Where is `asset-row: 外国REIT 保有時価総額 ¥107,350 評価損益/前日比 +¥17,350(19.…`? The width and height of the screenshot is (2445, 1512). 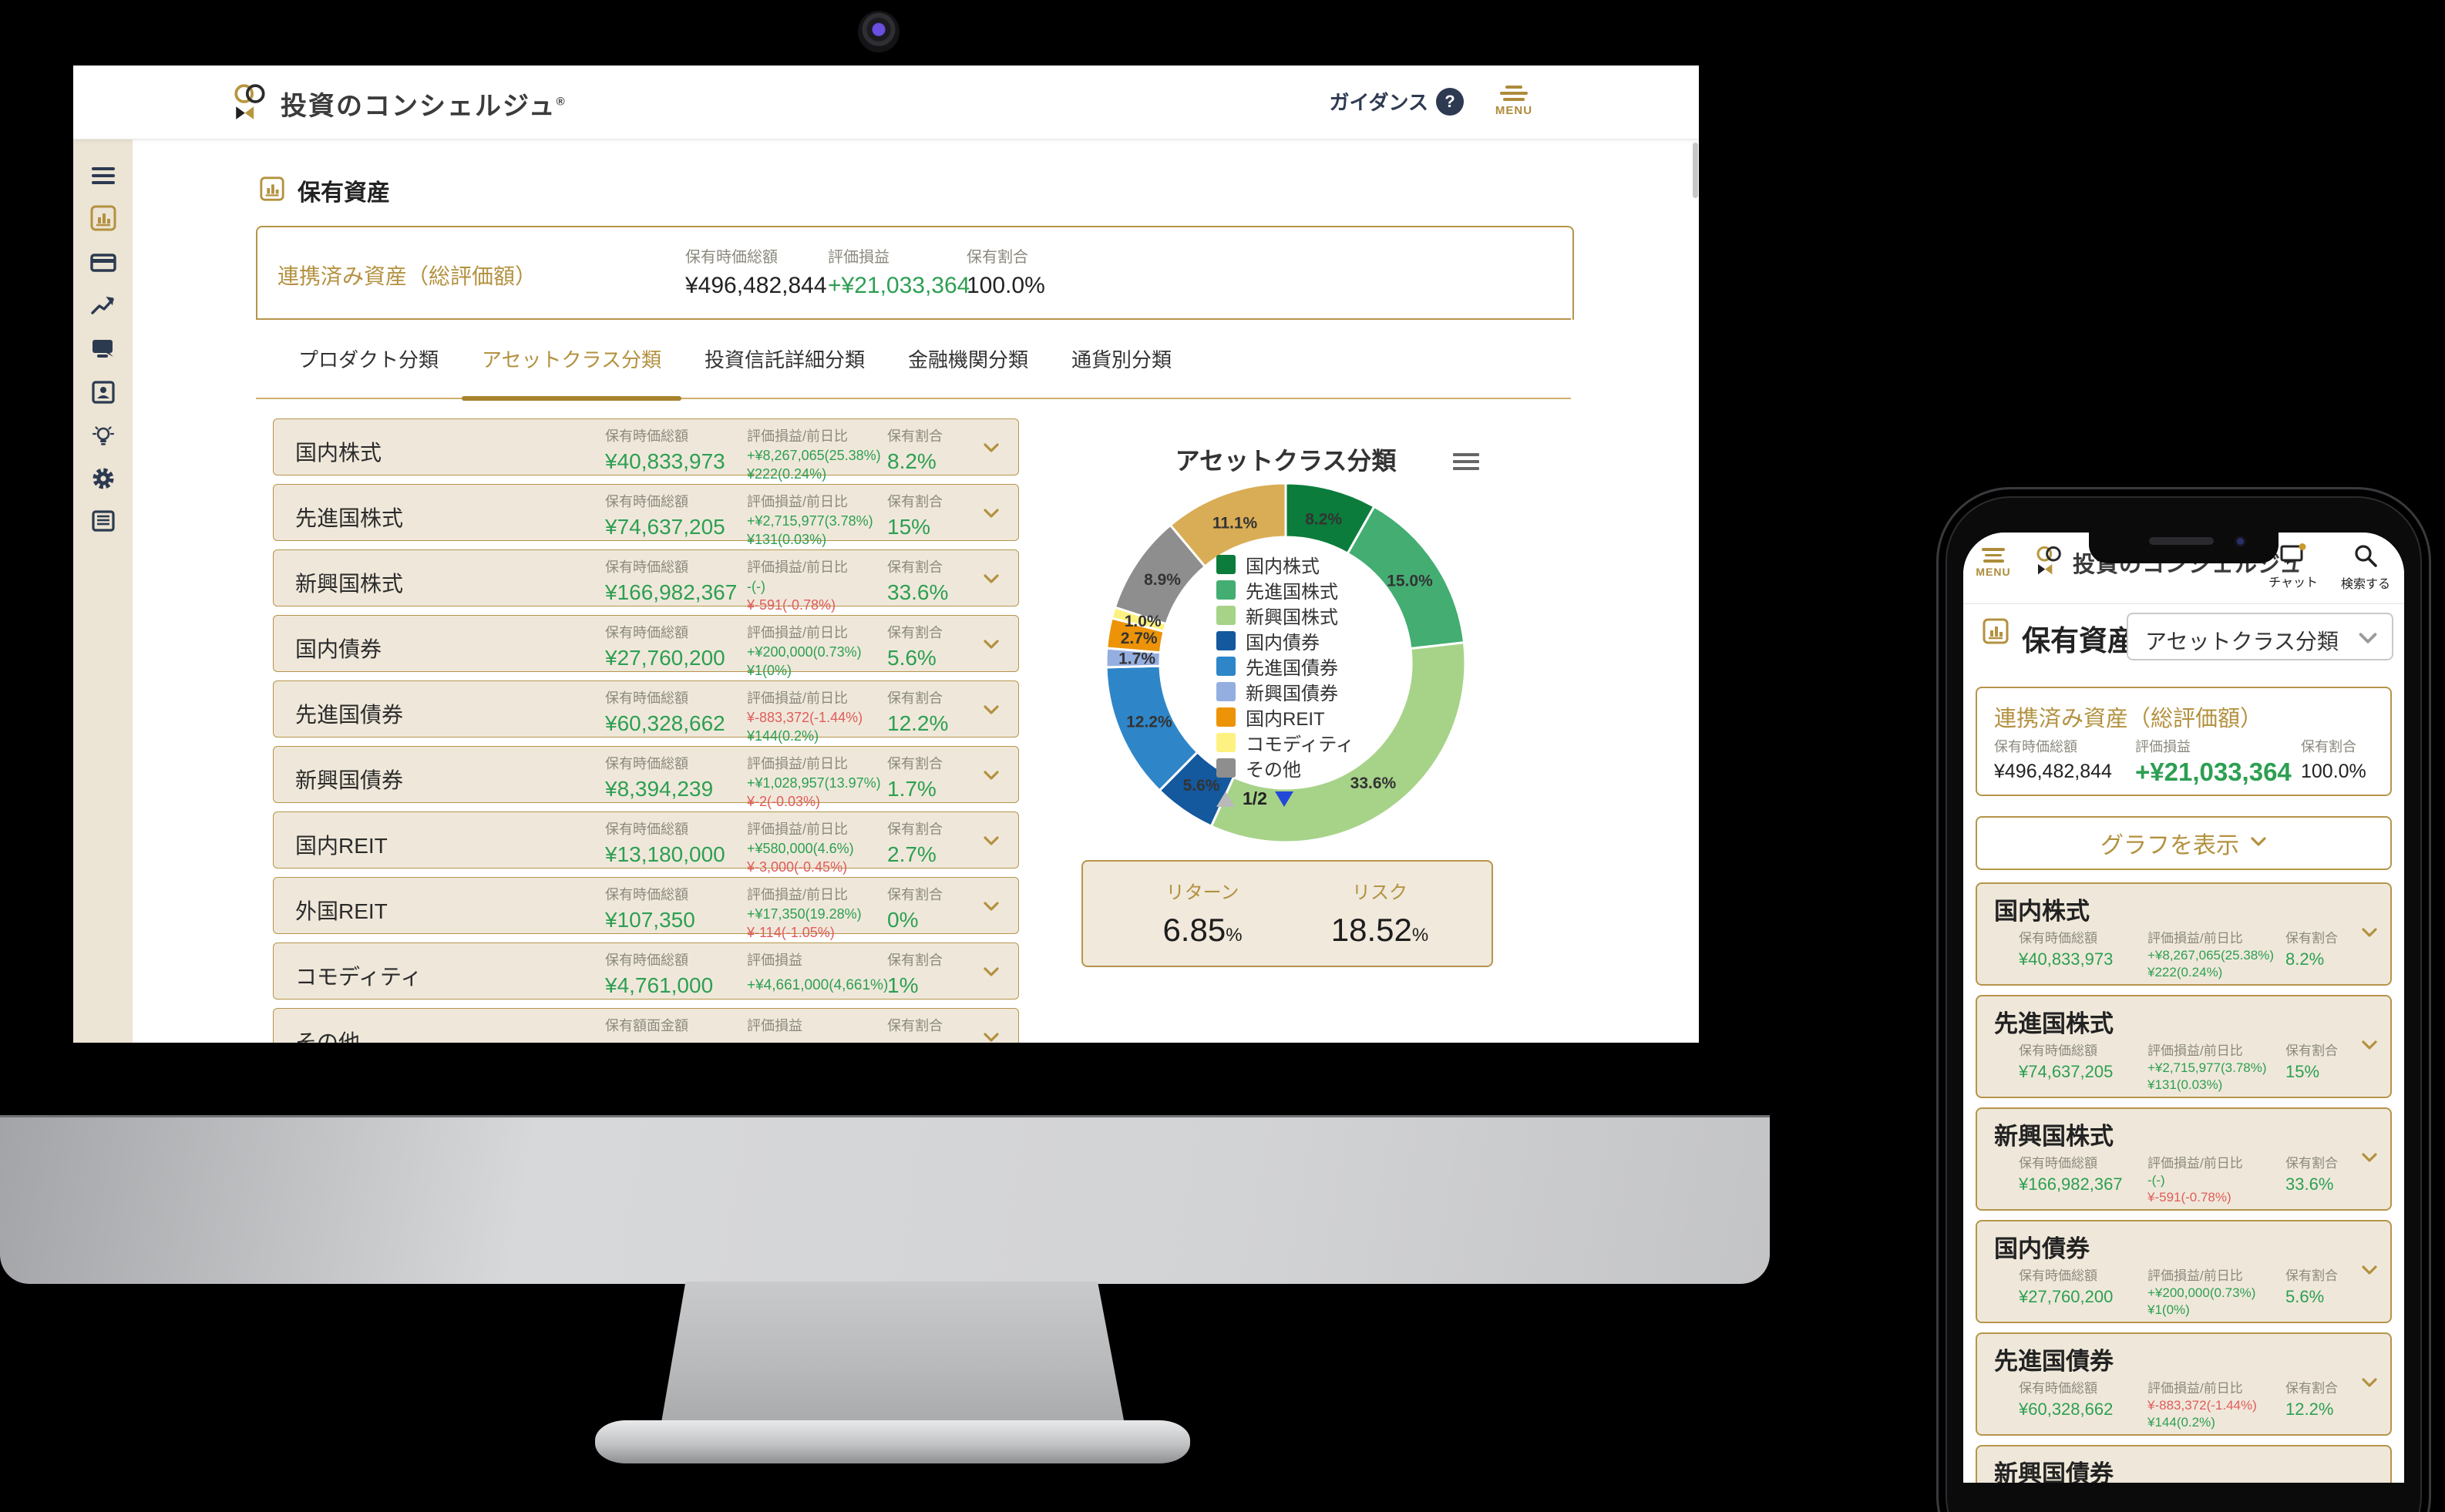
asset-row: 外国REIT 保有時価総額 ¥107,350 評価損益/前日比 +¥17,350(19.… is located at coordinates (646, 909).